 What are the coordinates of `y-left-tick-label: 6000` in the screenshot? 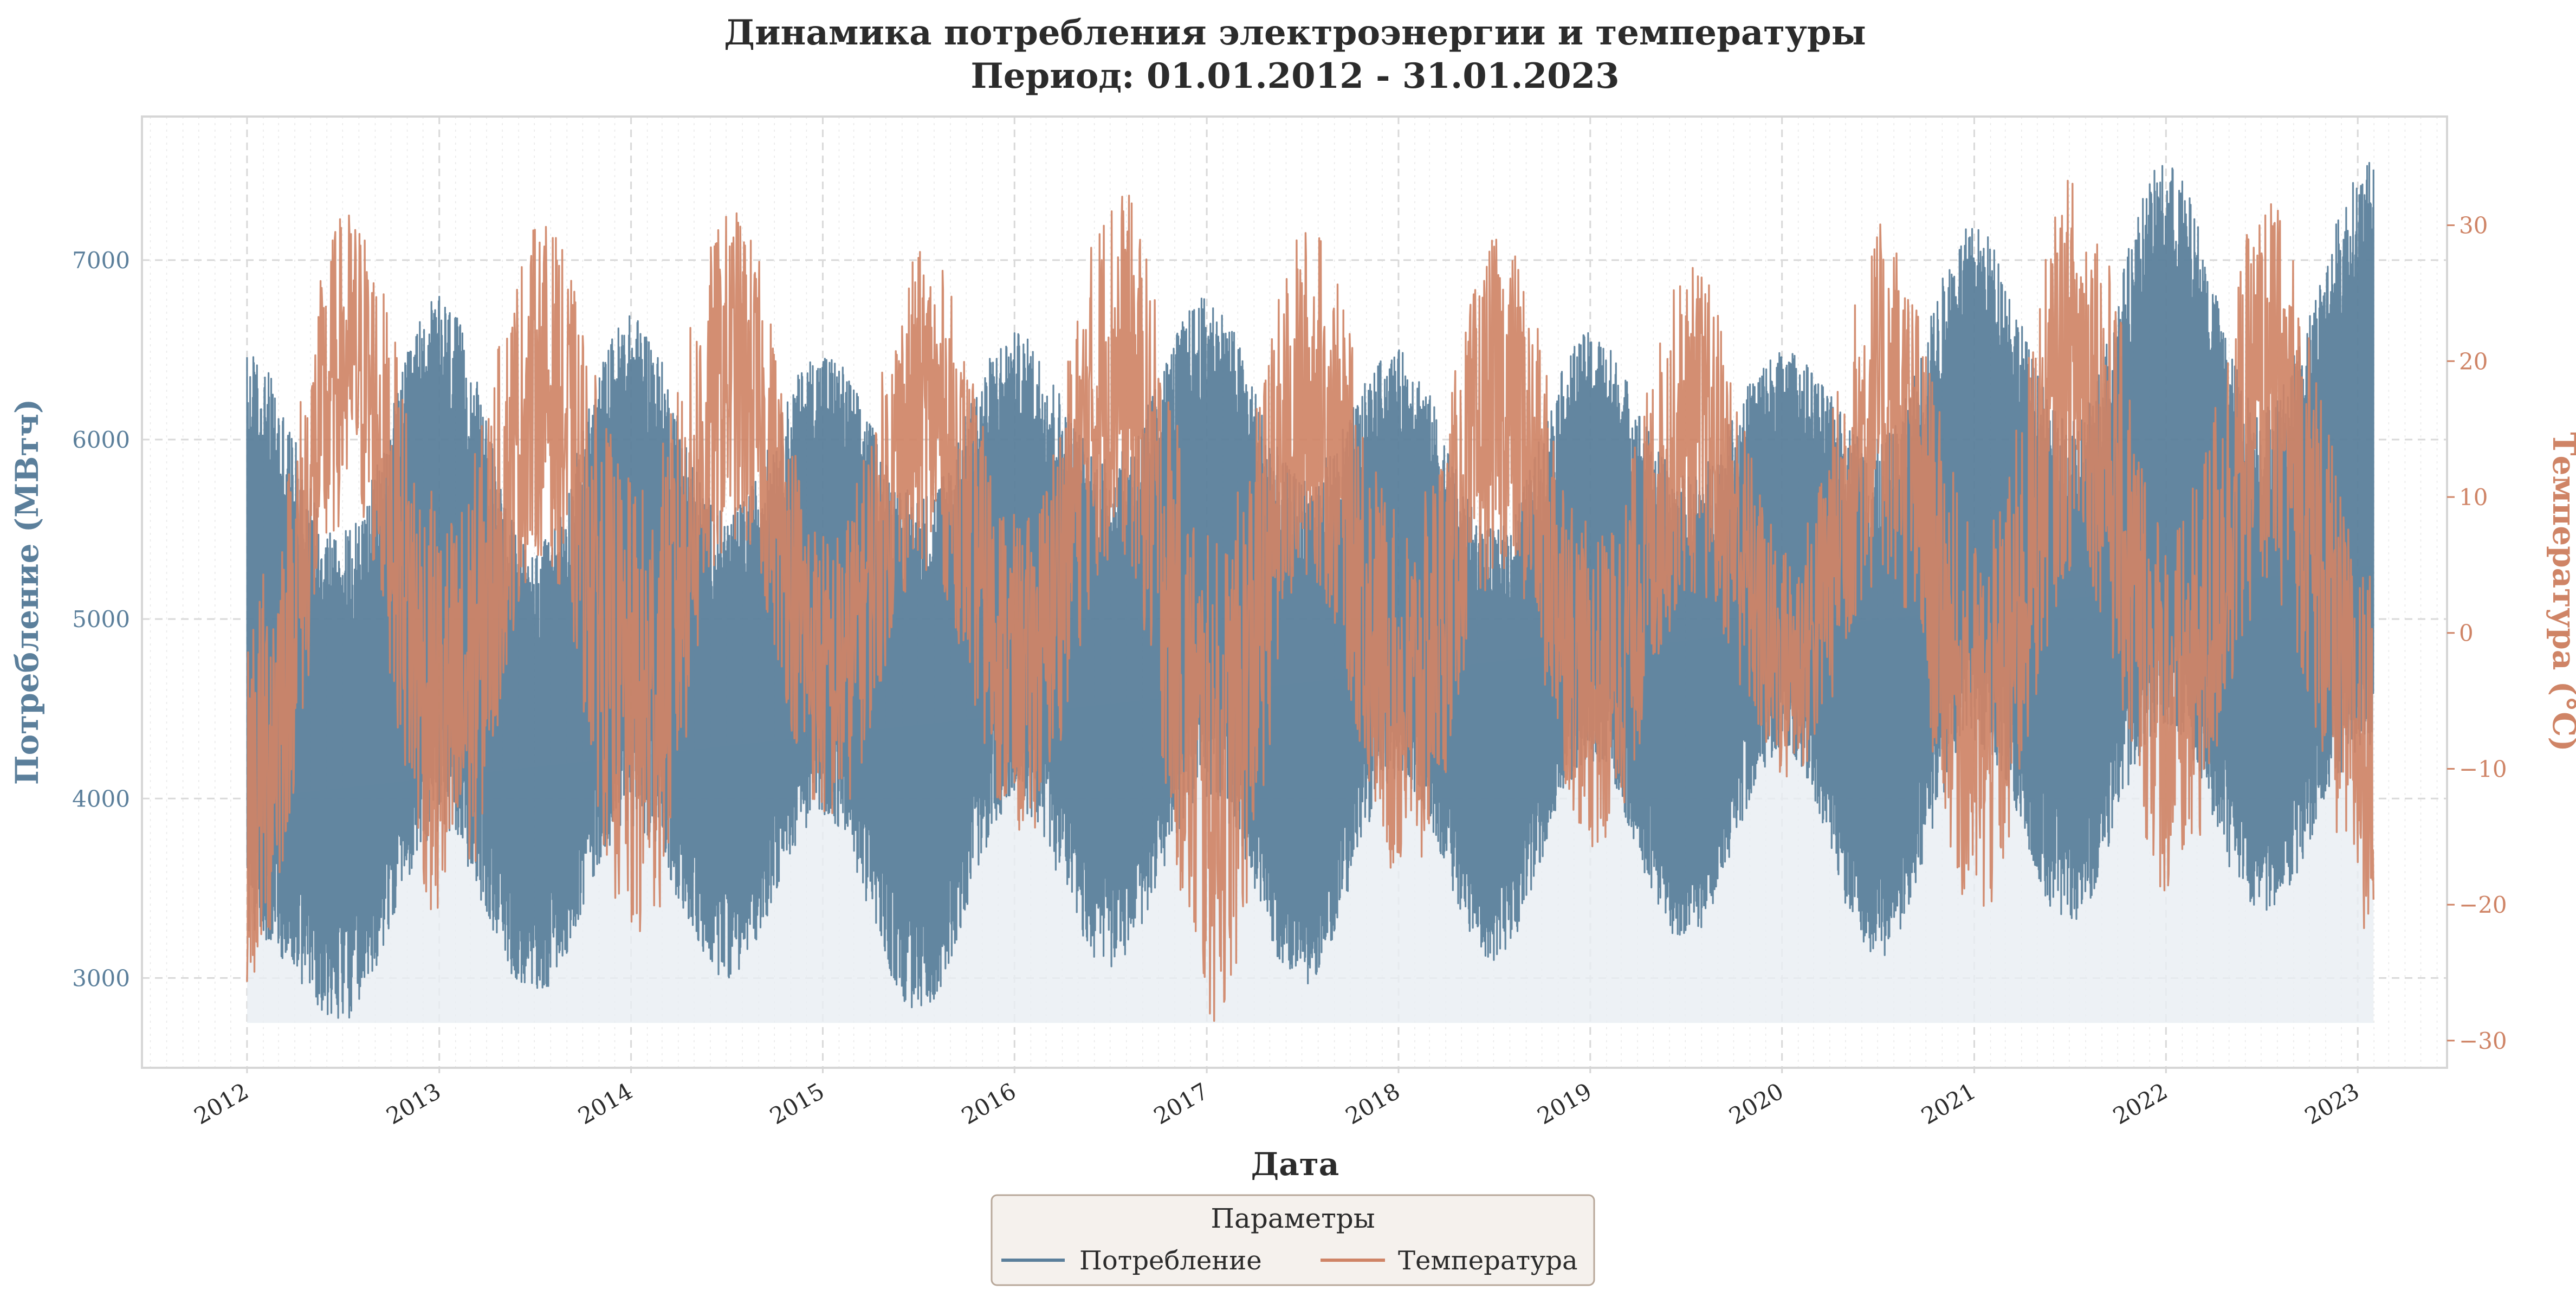 It's located at (101, 440).